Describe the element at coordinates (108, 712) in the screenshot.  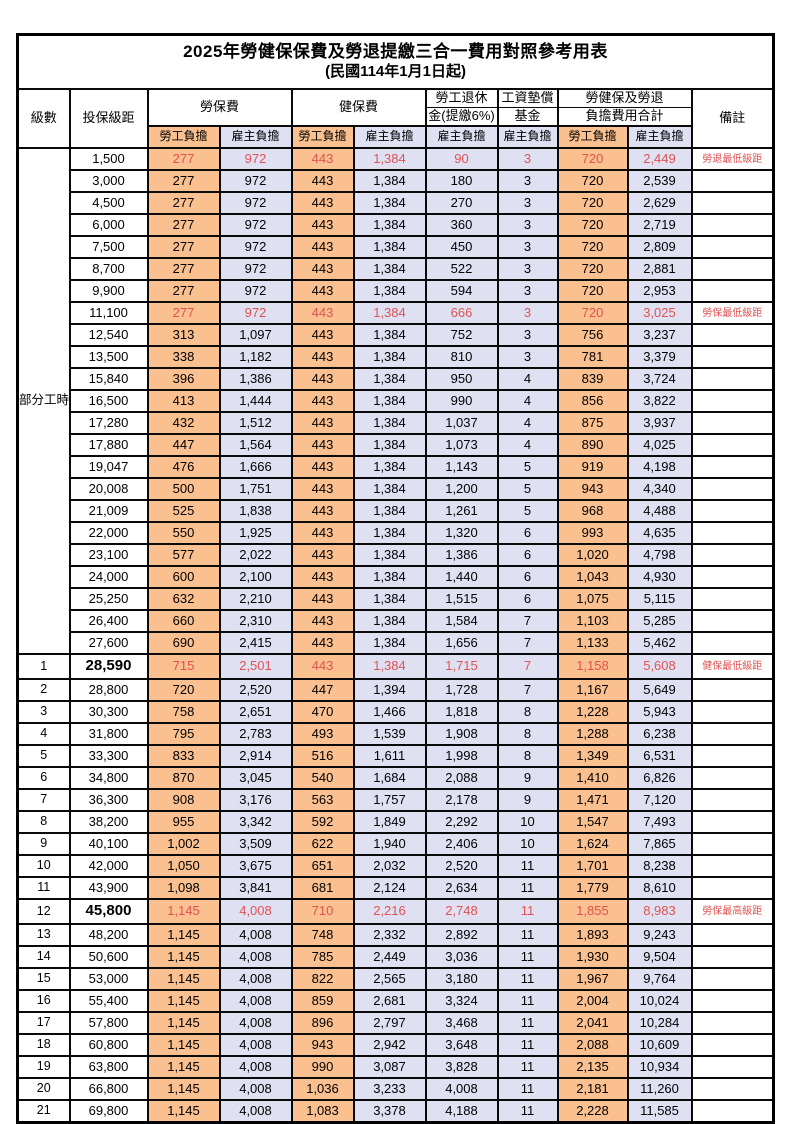
I see `bracket-cell: 30,300` at that location.